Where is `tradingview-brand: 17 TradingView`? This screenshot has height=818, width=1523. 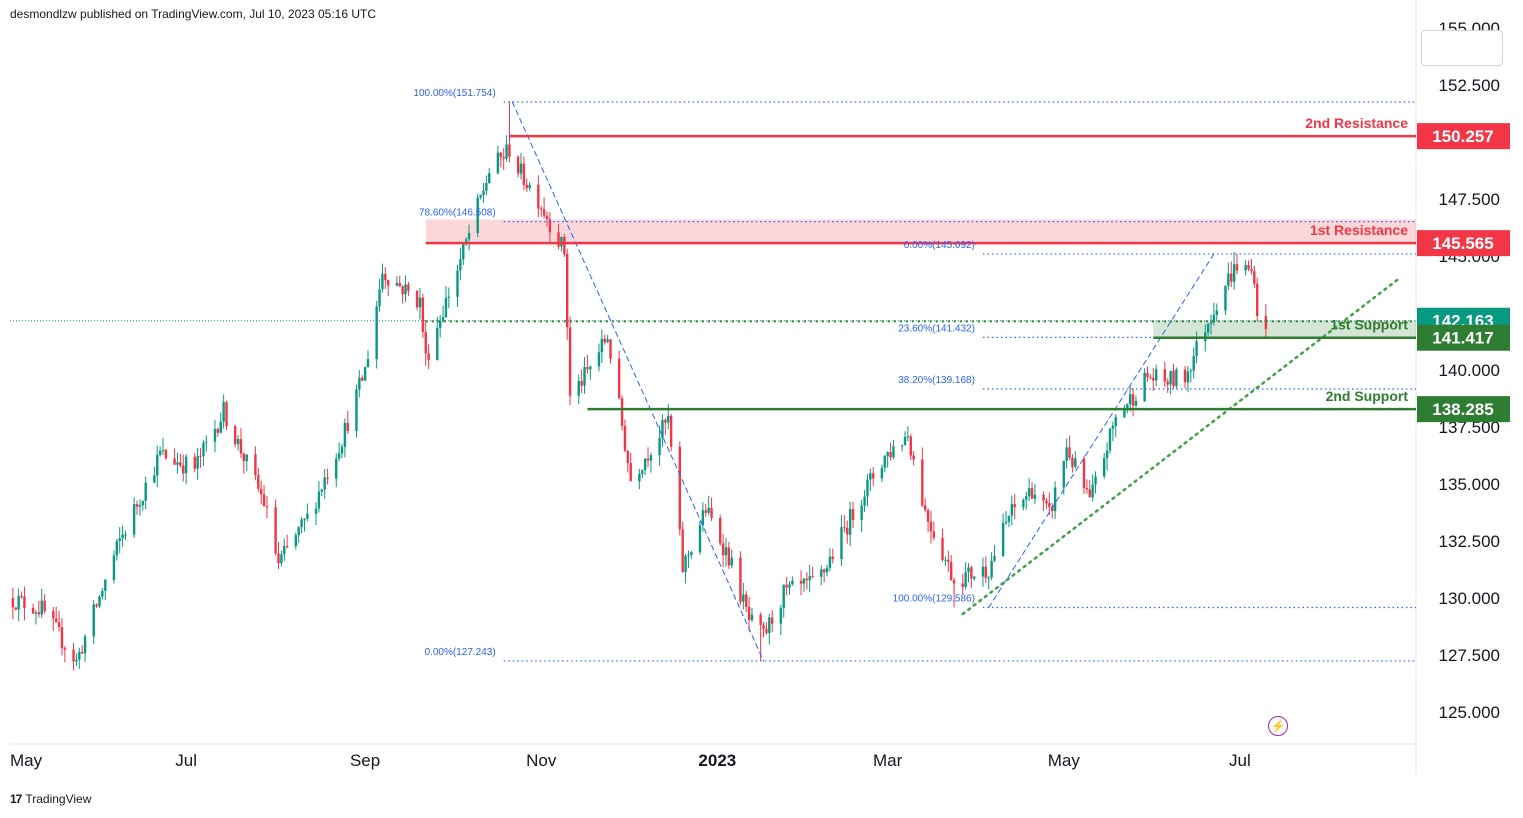 tradingview-brand: 17 TradingView is located at coordinates (50, 799).